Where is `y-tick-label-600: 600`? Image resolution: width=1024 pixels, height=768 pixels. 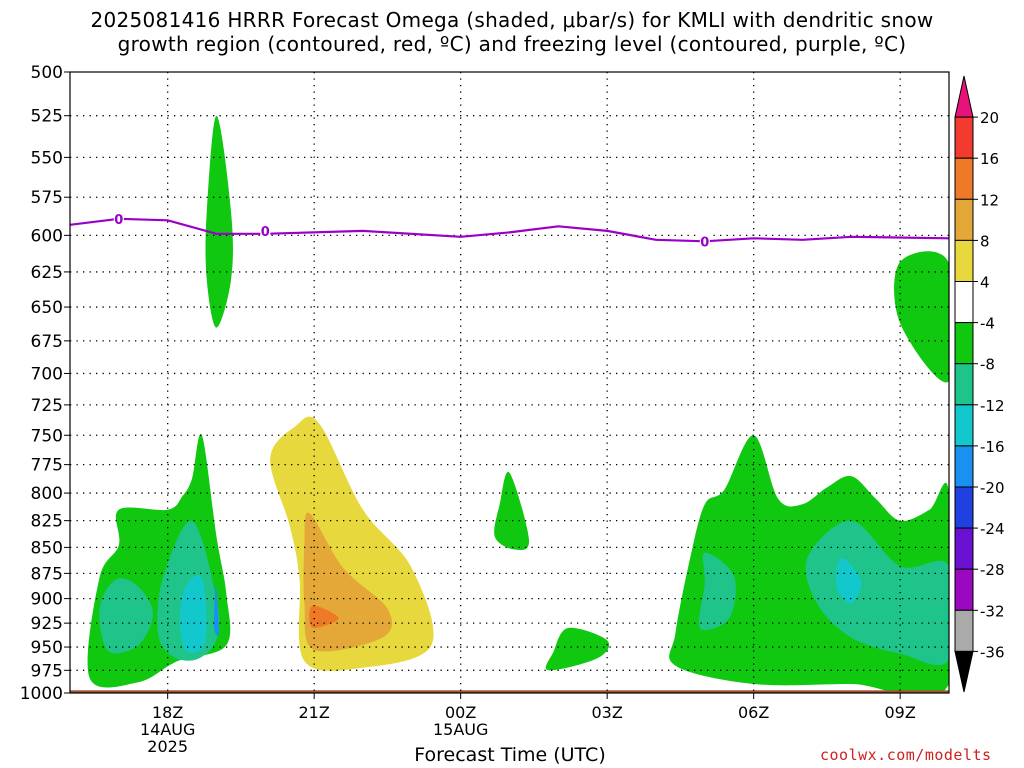
y-tick-label-600: 600 is located at coordinates (47, 236).